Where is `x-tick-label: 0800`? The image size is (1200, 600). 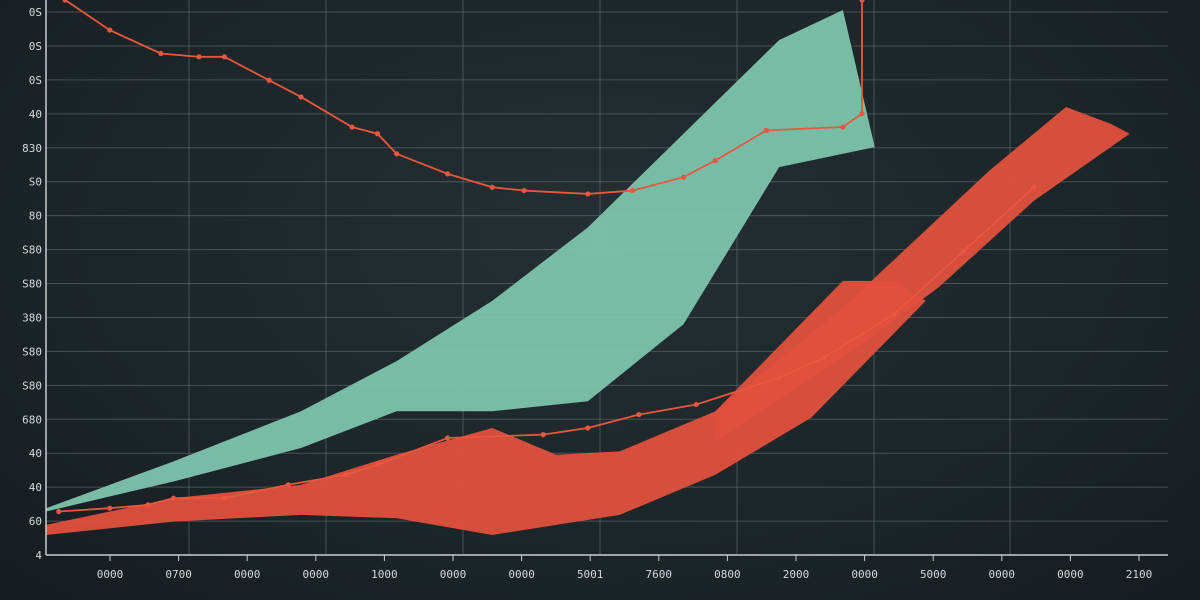 x-tick-label: 0800 is located at coordinates (727, 574).